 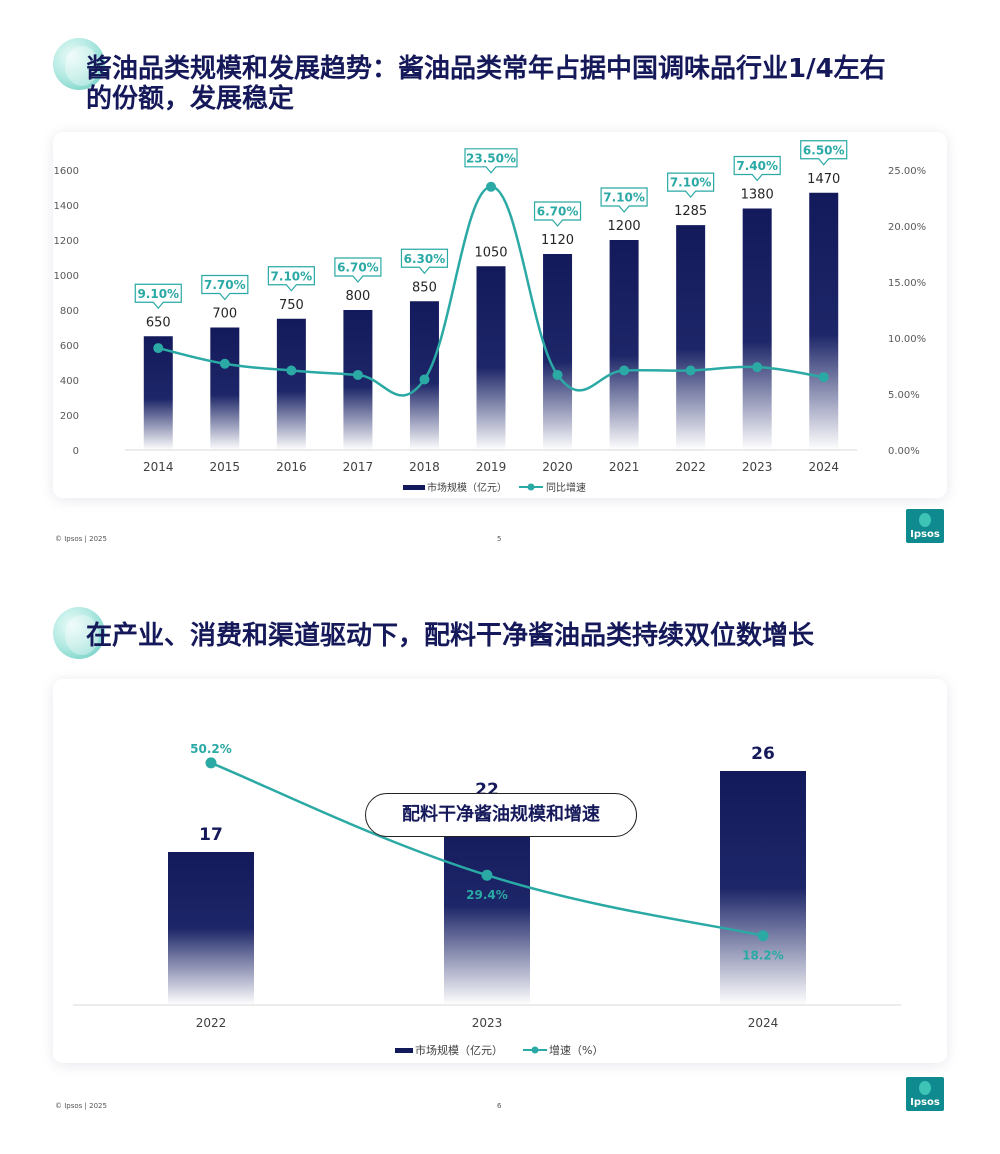 I want to click on x-axis-tick-label: 2019, so click(x=491, y=467).